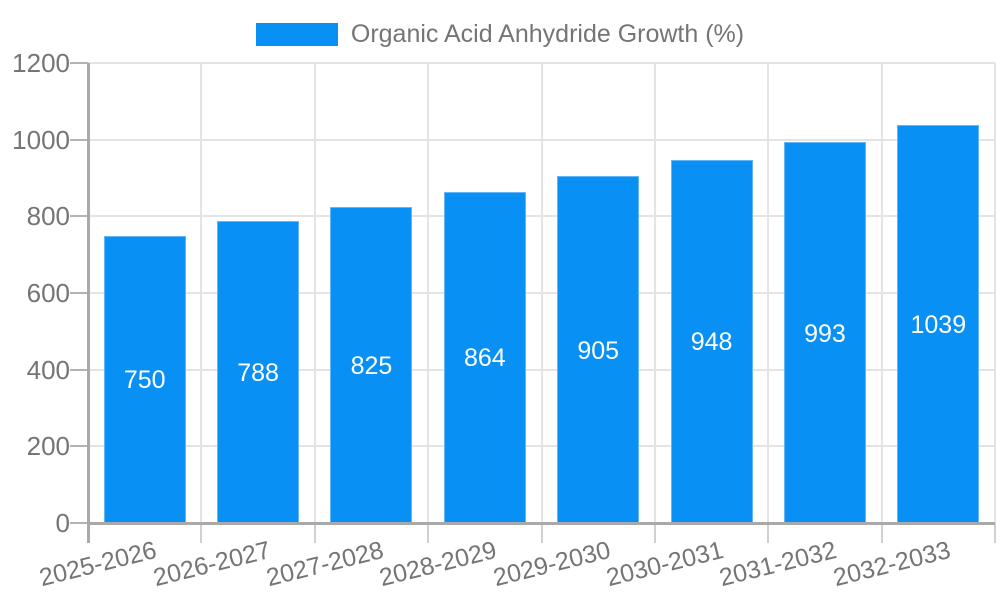 This screenshot has height=600, width=1000. Describe the element at coordinates (551, 564) in the screenshot. I see `x-tick-label: 2029-2030` at that location.